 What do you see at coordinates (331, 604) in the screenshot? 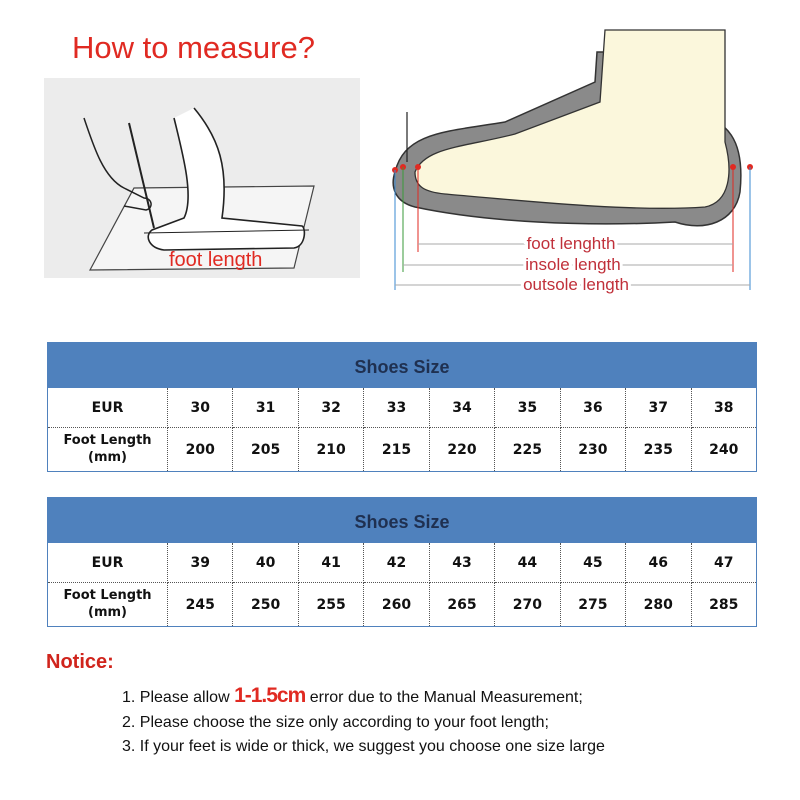
I see `foot-length-cell: 255` at bounding box center [331, 604].